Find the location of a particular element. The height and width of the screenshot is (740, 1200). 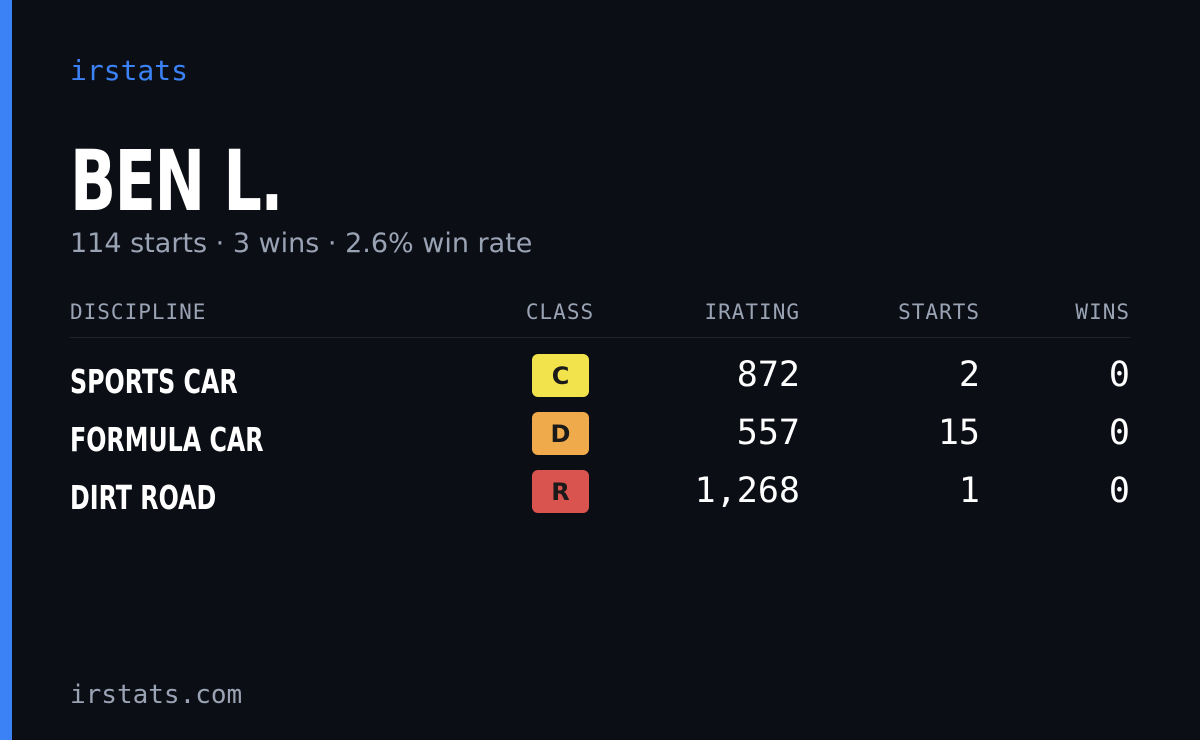

irating: 1,268 is located at coordinates (747, 491).